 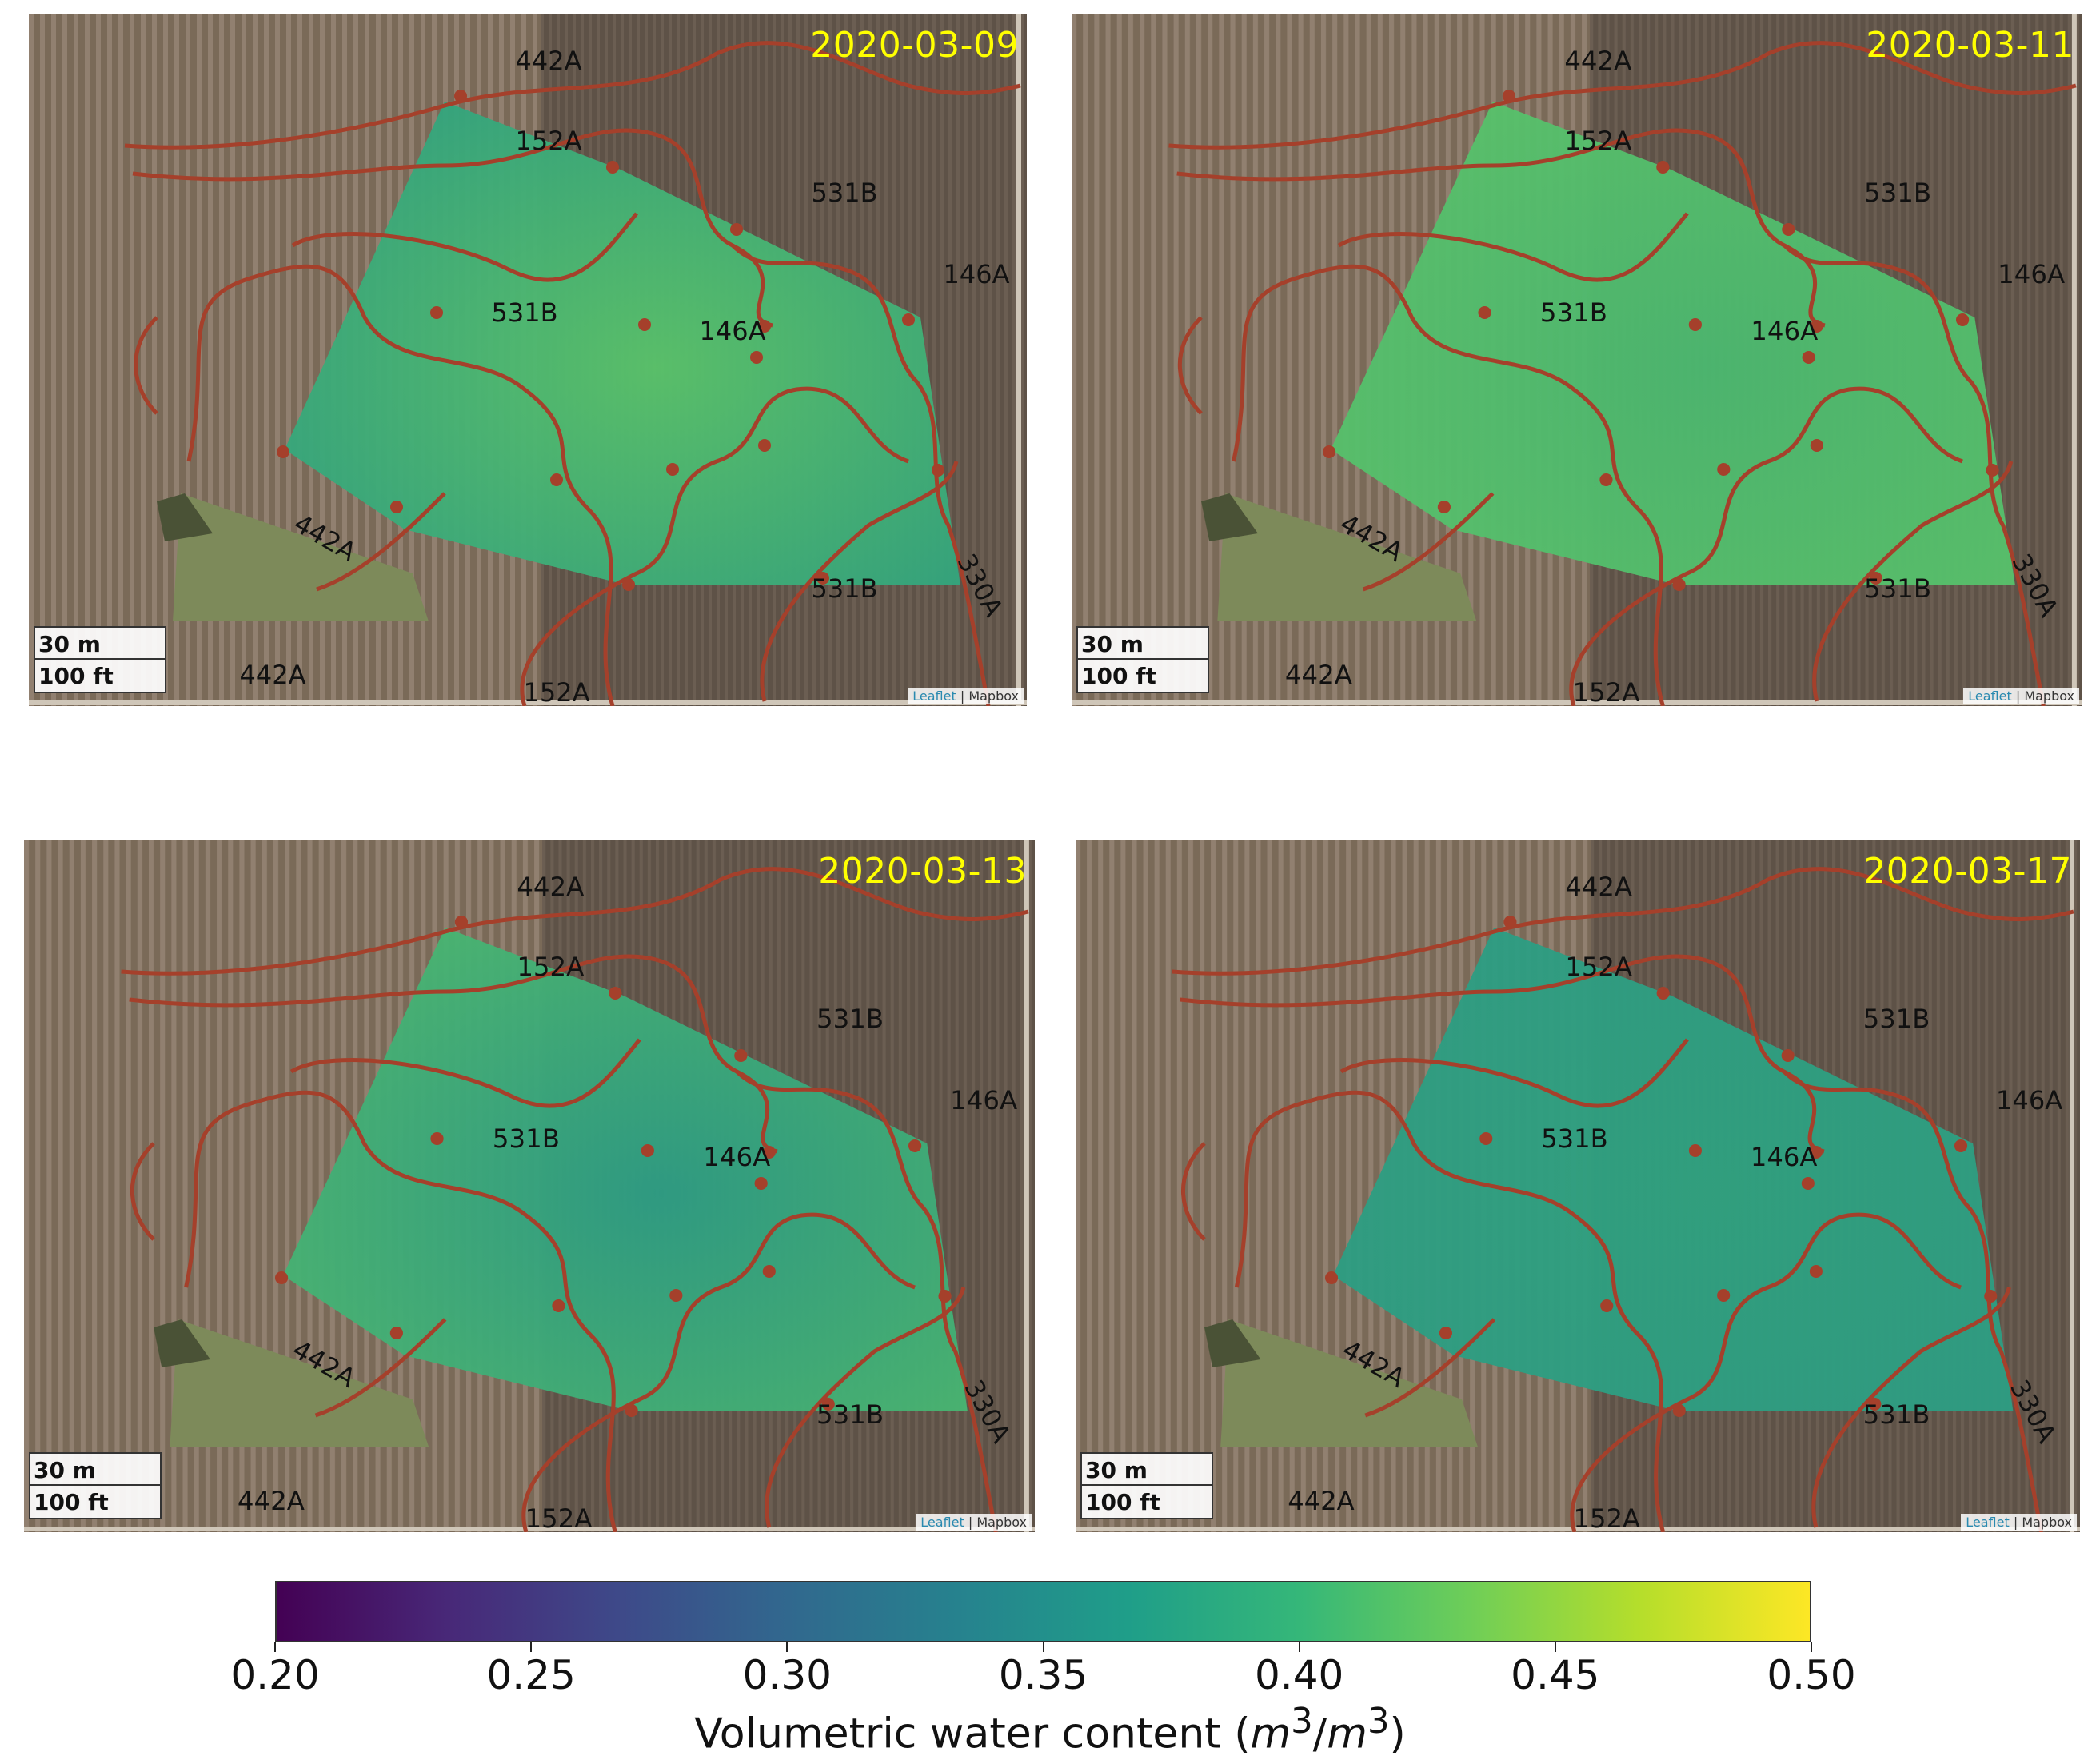 I want to click on soil-unit-label: 442A, so click(x=272, y=1501).